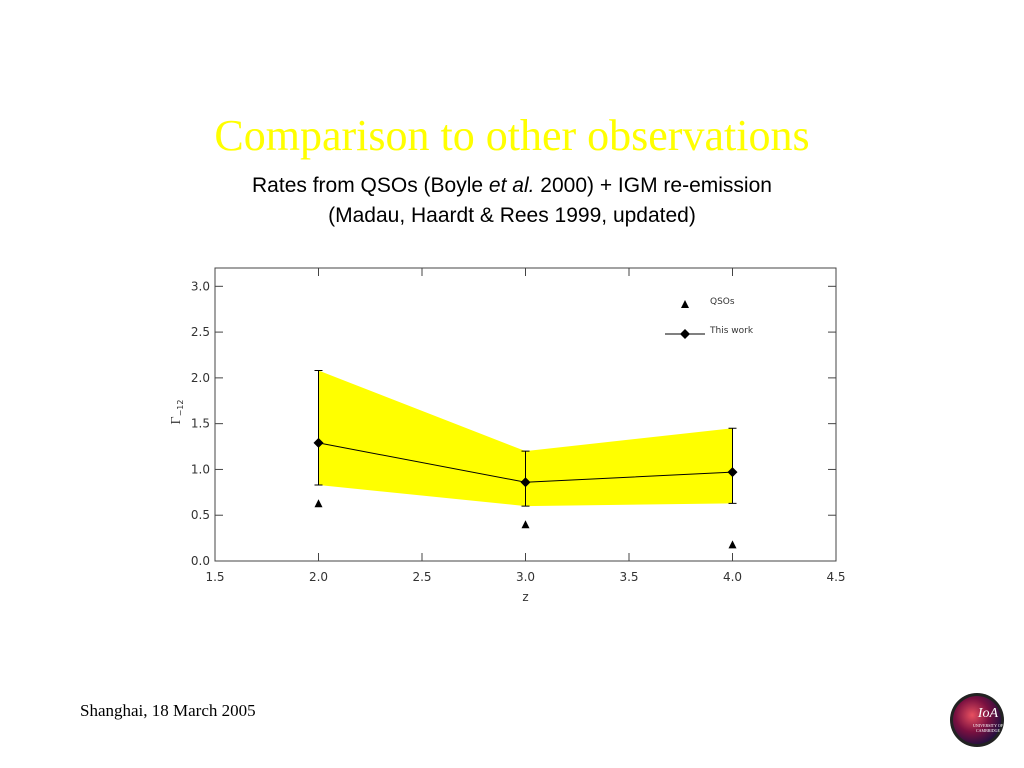 This screenshot has width=1024, height=768. I want to click on y-axis-symbol: Γ, so click(176, 420).